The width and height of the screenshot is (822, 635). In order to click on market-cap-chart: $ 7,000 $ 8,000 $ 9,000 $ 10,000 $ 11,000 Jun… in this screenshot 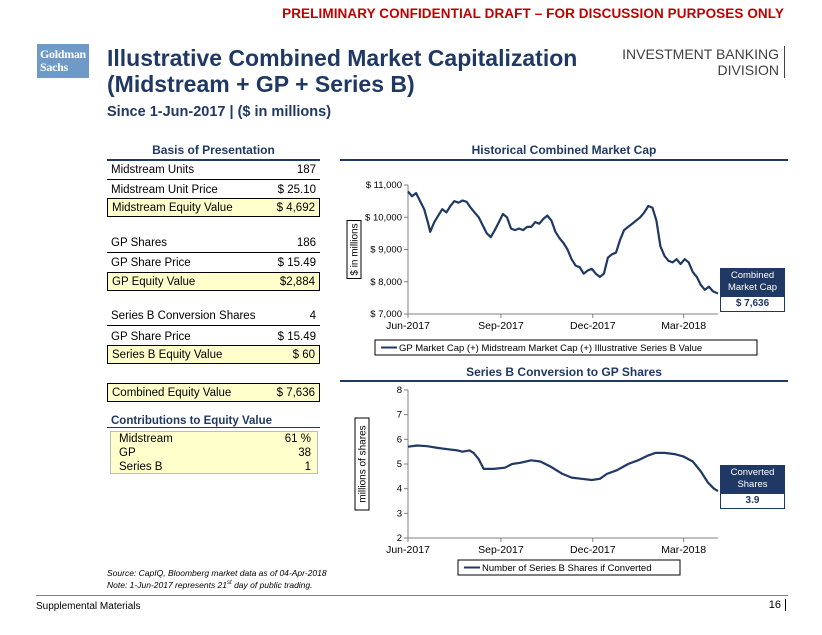, I will do `click(552, 268)`.